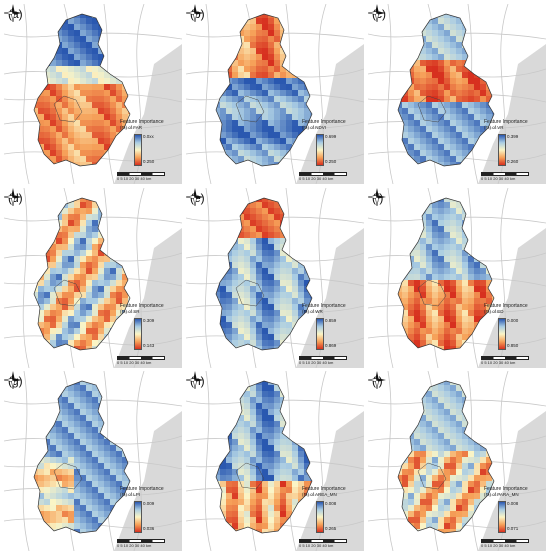 This screenshot has width=550, height=551. What do you see at coordinates (513, 161) in the screenshot?
I see `legend-min-value: 0.260` at bounding box center [513, 161].